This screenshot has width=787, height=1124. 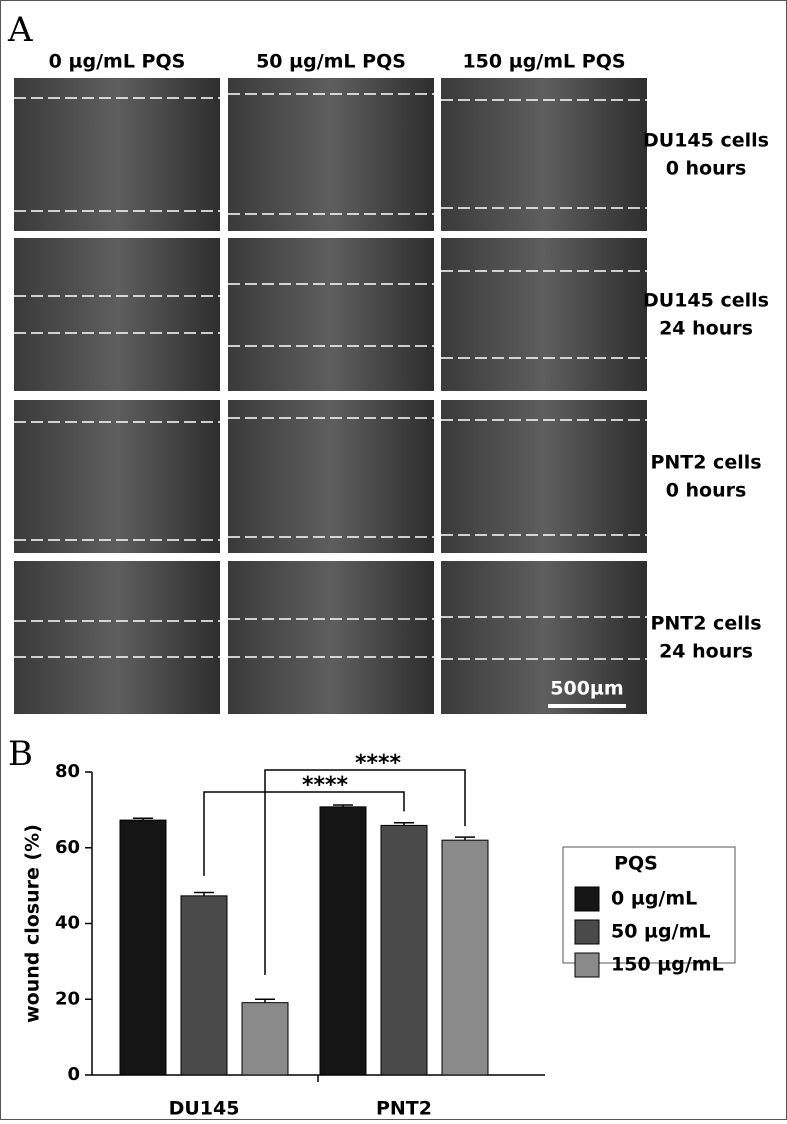 What do you see at coordinates (73, 1074) in the screenshot?
I see `y-tick-label: 0` at bounding box center [73, 1074].